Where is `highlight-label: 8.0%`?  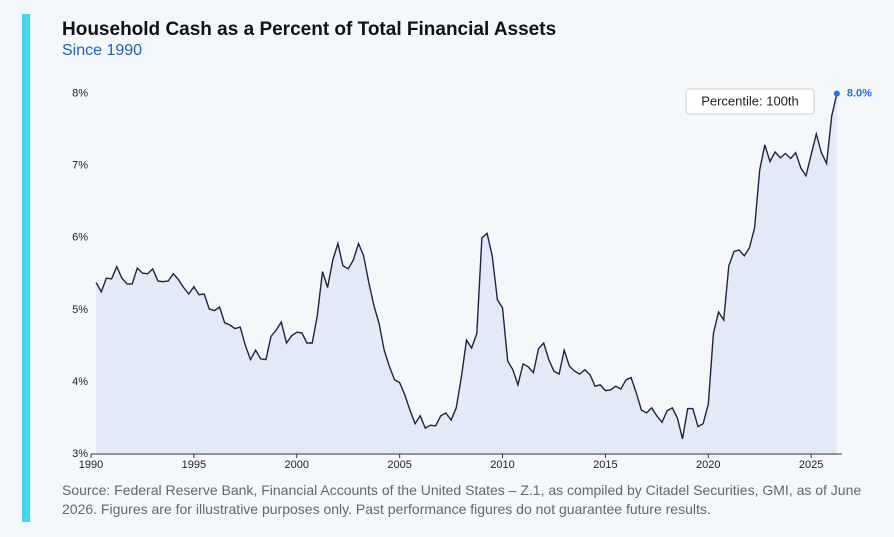
highlight-label: 8.0% is located at coordinates (859, 94).